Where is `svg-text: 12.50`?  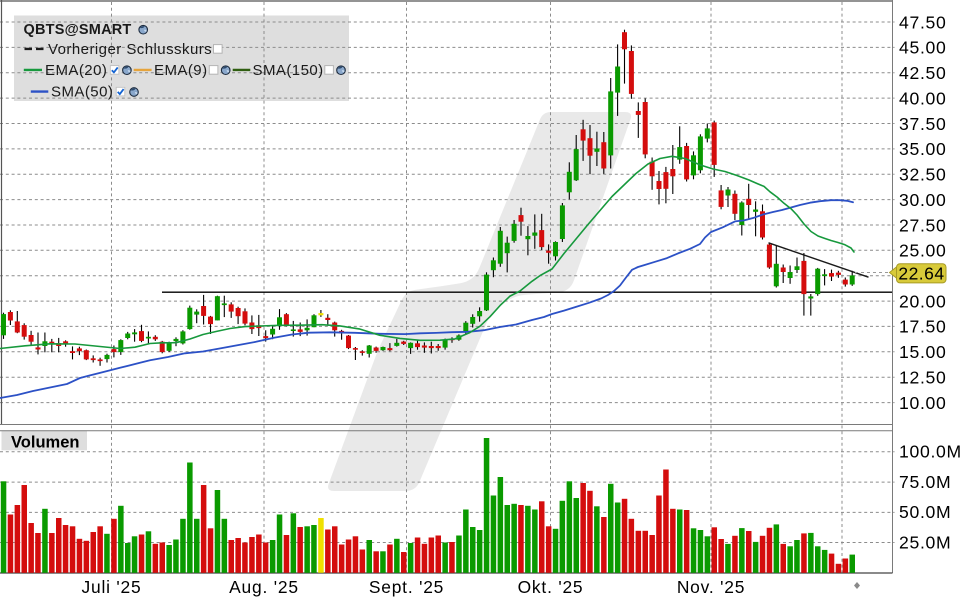
svg-text: 12.50 is located at coordinates (923, 378).